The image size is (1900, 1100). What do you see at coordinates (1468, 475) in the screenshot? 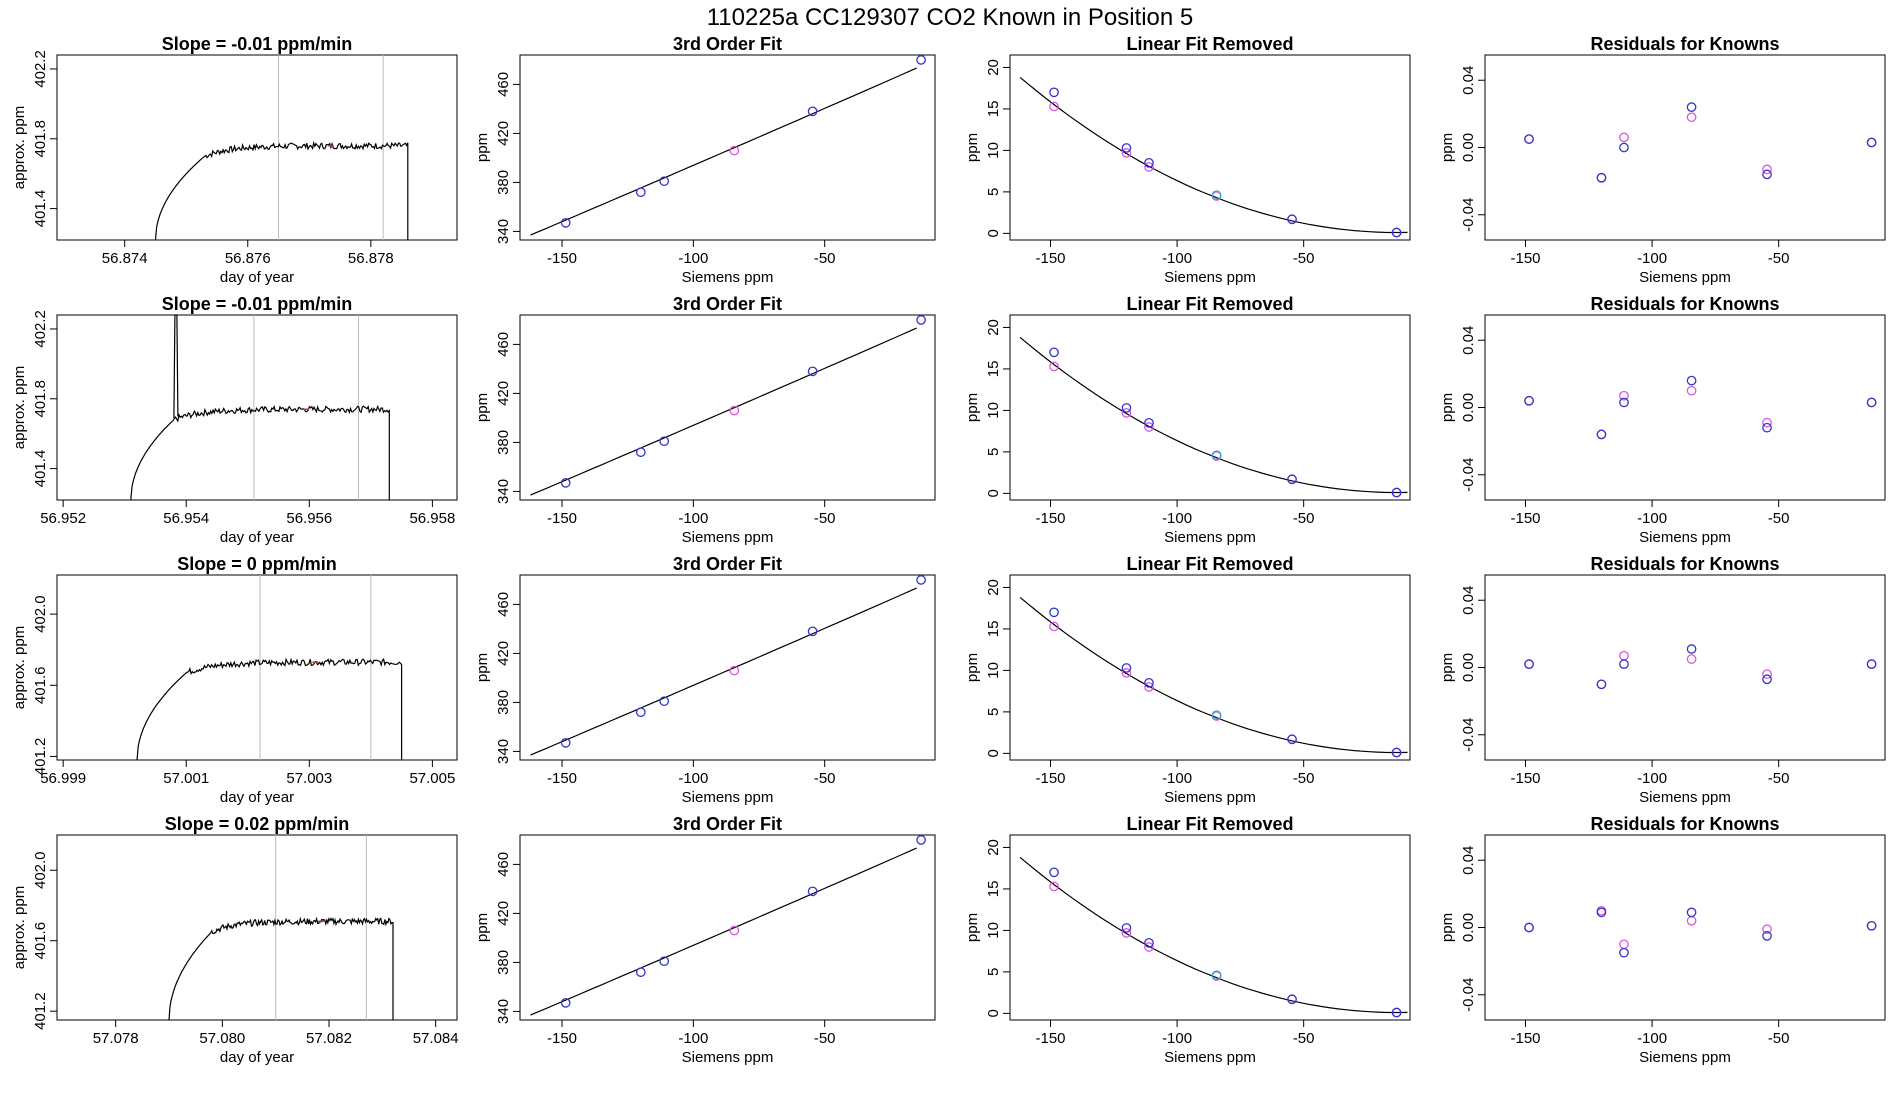
I see `y-tick-label: -0.04` at bounding box center [1468, 475].